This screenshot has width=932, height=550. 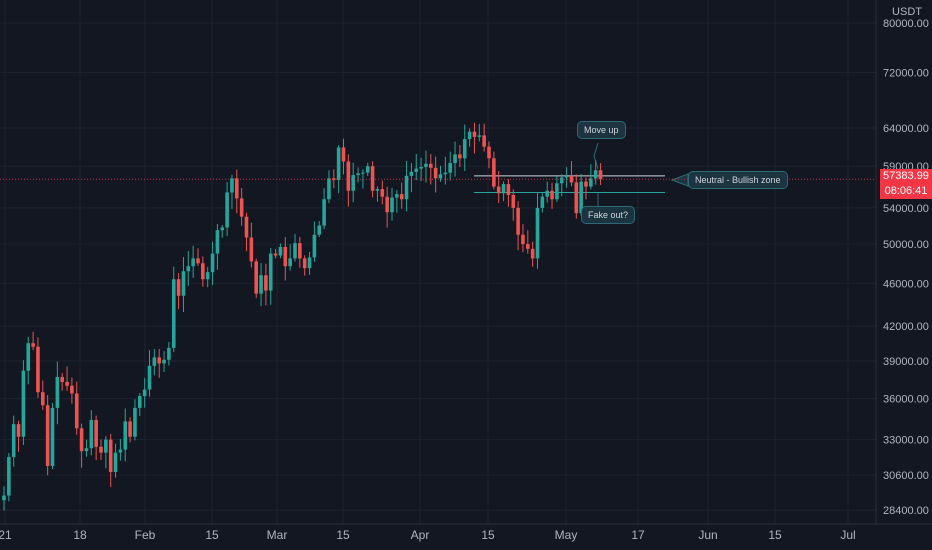 I want to click on y-tick-label: 30600.00, so click(x=906, y=476).